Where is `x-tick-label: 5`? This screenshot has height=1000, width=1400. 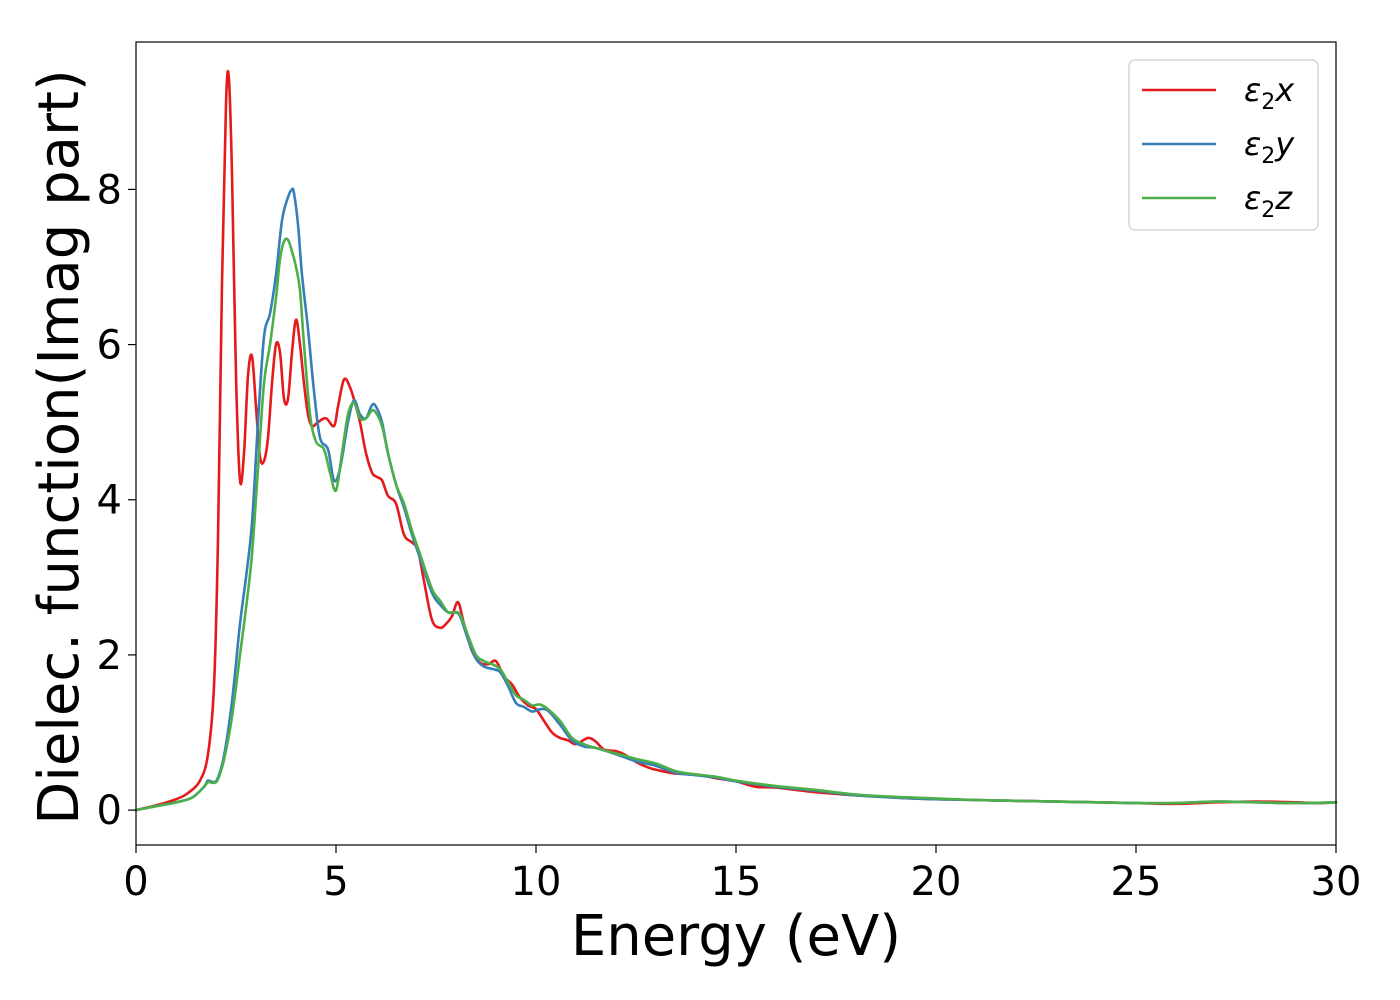 x-tick-label: 5 is located at coordinates (335, 882).